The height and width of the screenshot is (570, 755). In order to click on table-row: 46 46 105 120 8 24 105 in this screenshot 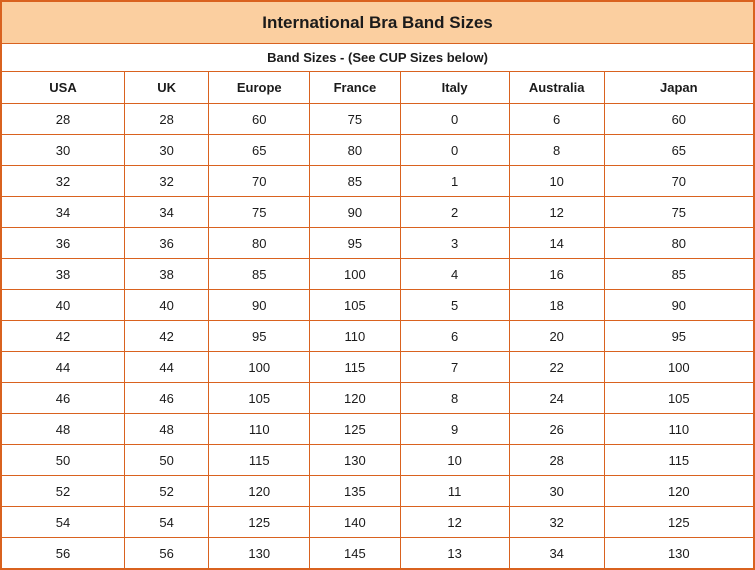, I will do `click(377, 398)`.